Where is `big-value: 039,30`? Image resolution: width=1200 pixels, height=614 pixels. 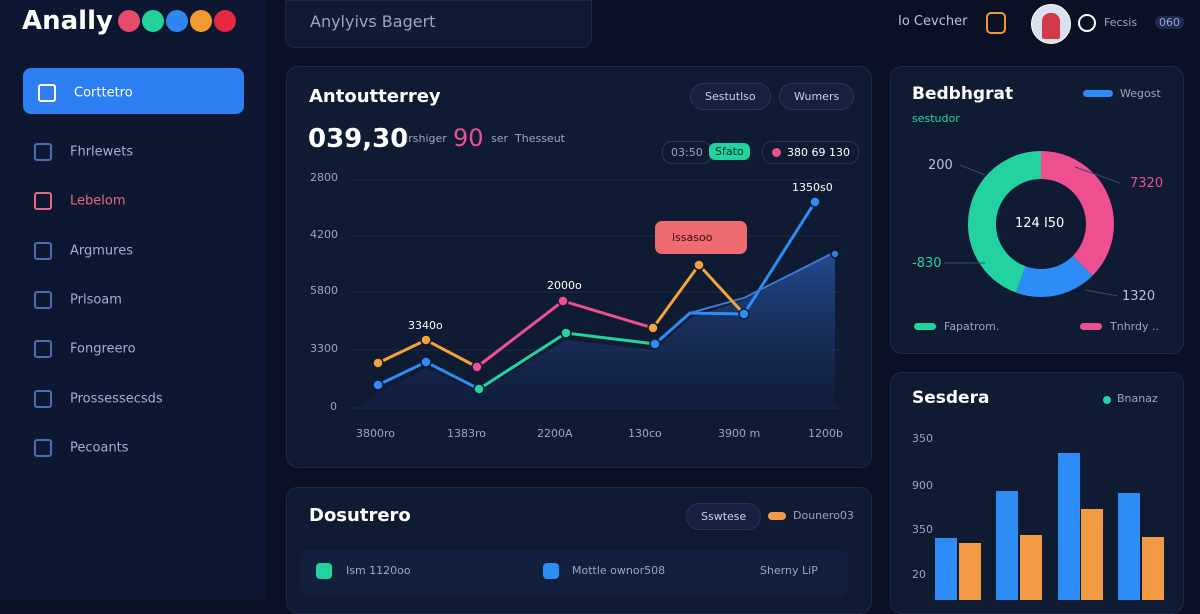
big-value: 039,30 is located at coordinates (358, 139).